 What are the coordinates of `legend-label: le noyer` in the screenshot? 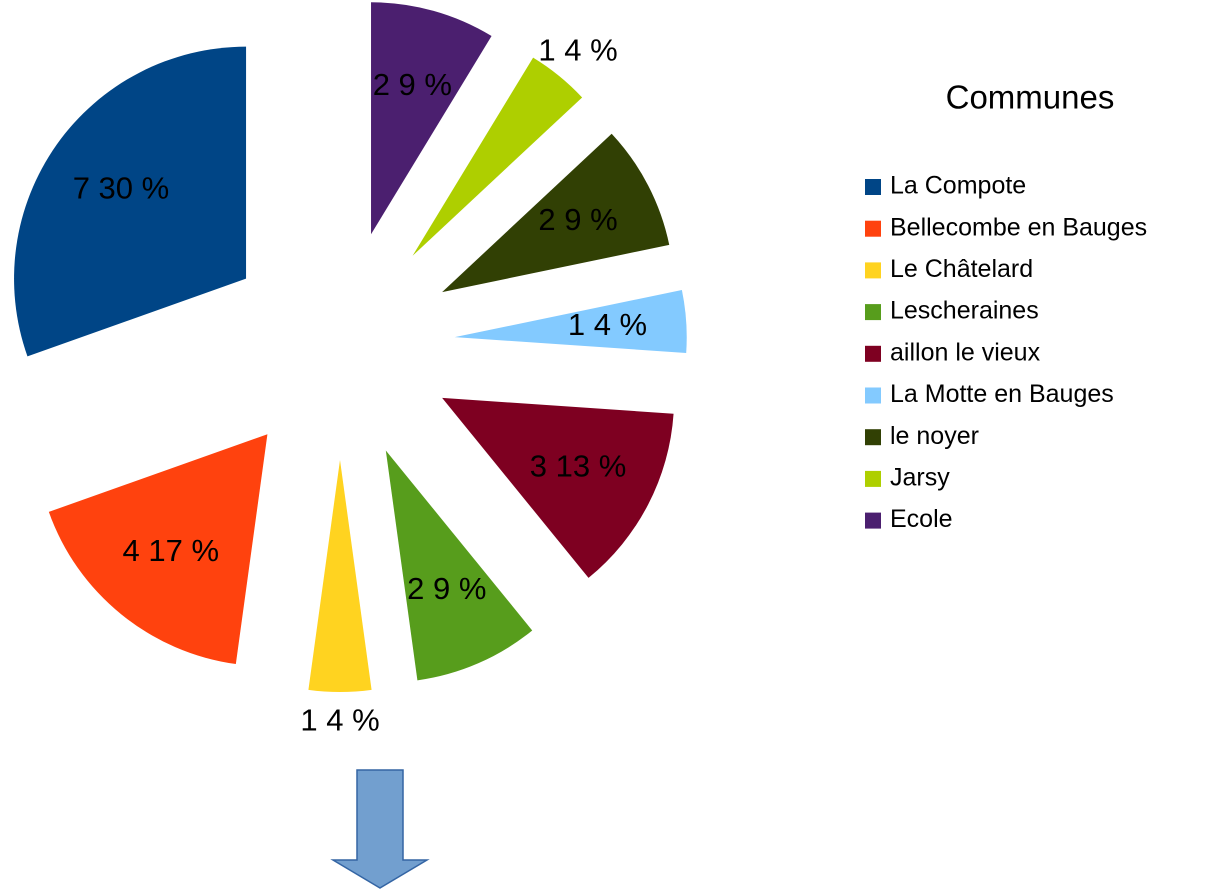 It's located at (934, 436).